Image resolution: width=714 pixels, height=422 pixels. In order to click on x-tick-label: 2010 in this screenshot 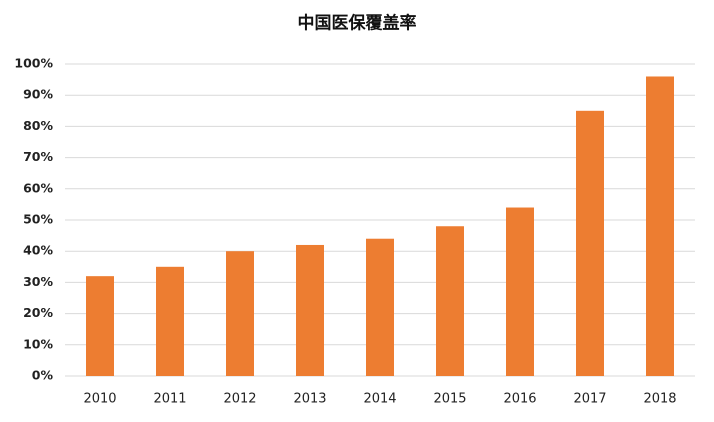, I will do `click(99, 399)`.